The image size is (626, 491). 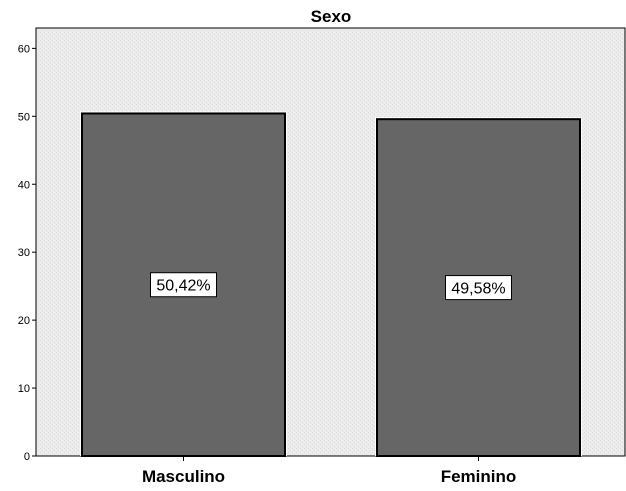 I want to click on data-label: 49,58%, so click(x=478, y=289).